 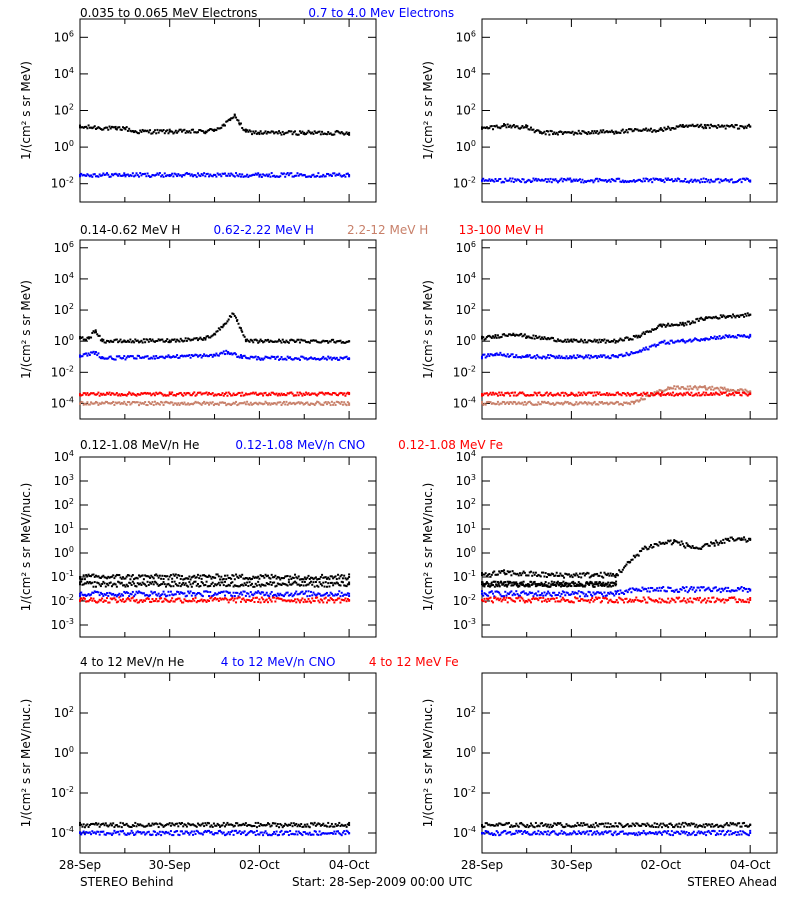 What do you see at coordinates (64, 278) in the screenshot?
I see `y-tick-label-protons-behind-4: 104` at bounding box center [64, 278].